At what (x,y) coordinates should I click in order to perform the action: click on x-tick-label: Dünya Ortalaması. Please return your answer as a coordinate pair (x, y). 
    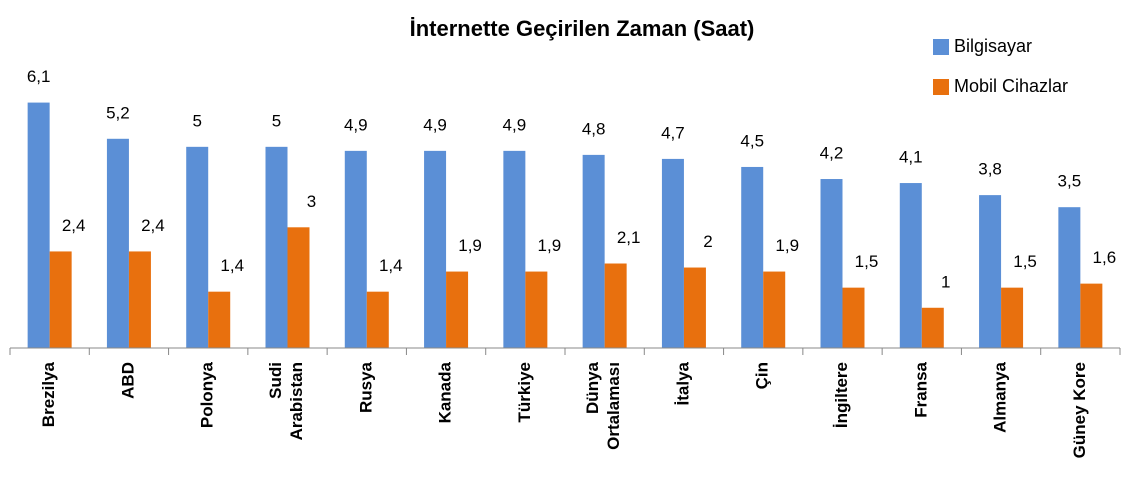
    Looking at the image, I should click on (604, 405).